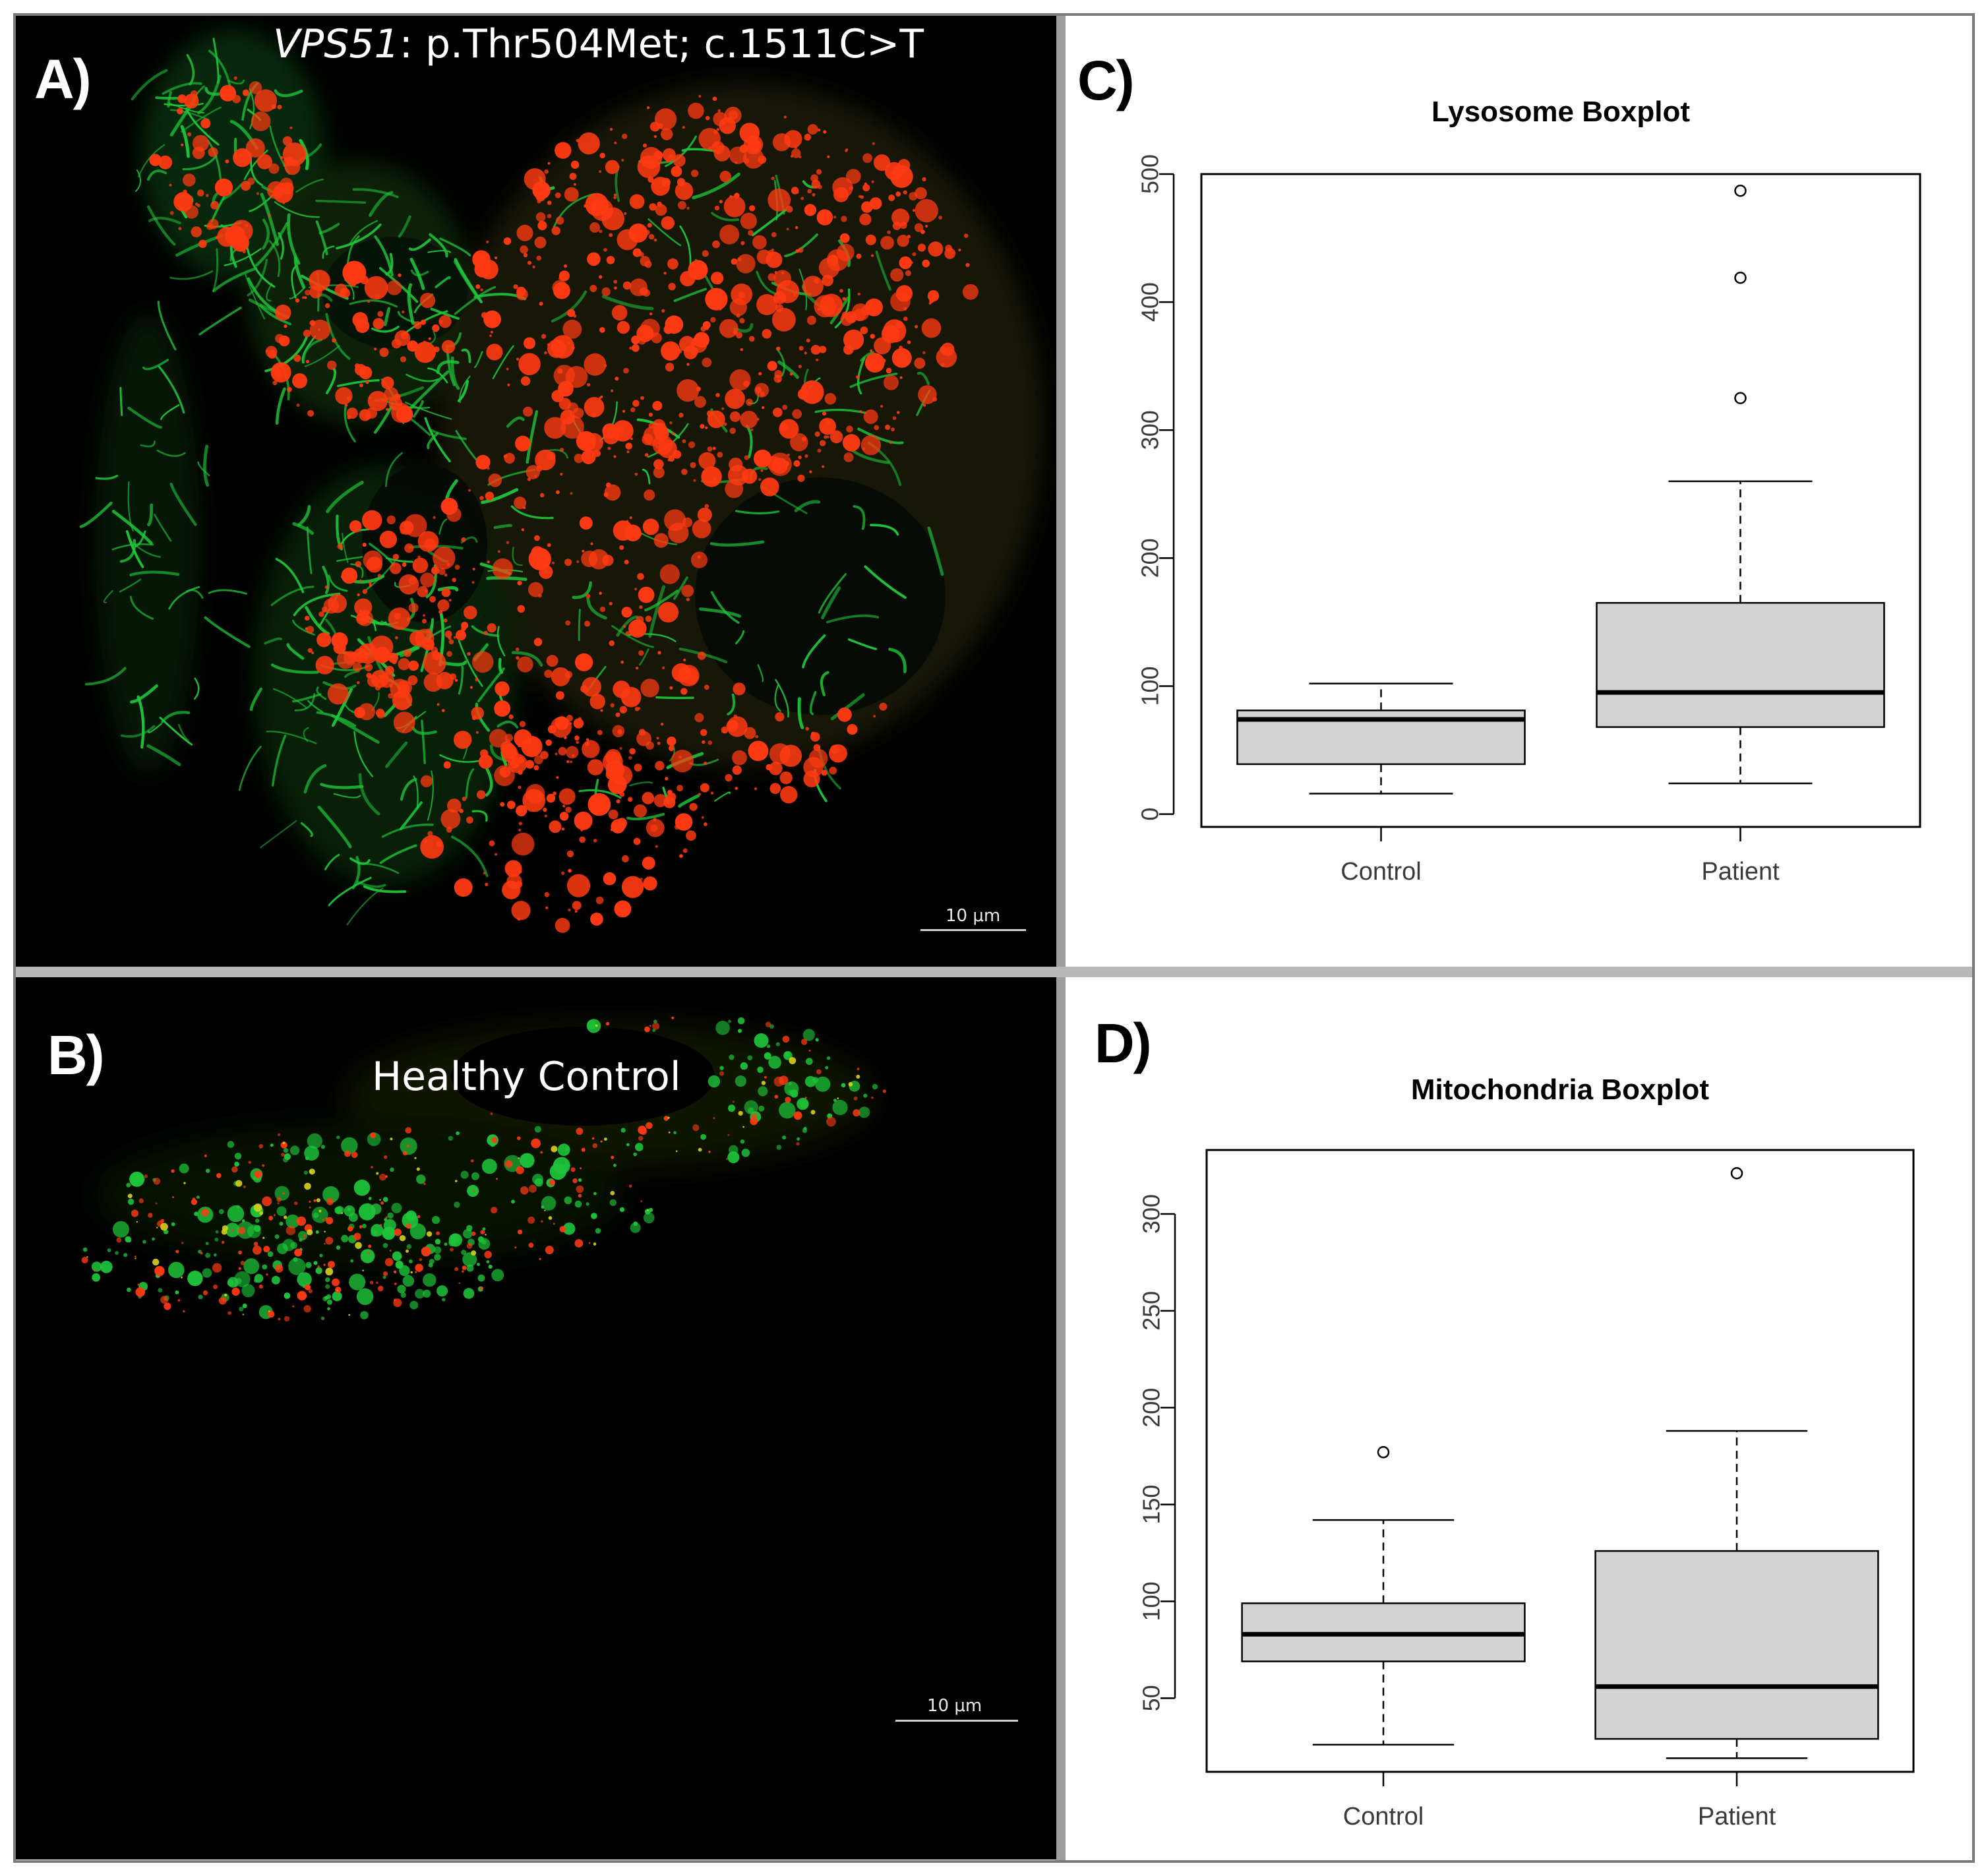 This screenshot has width=1988, height=1876. Describe the element at coordinates (473, 1170) in the screenshot. I see `colocalized-puncta` at that location.